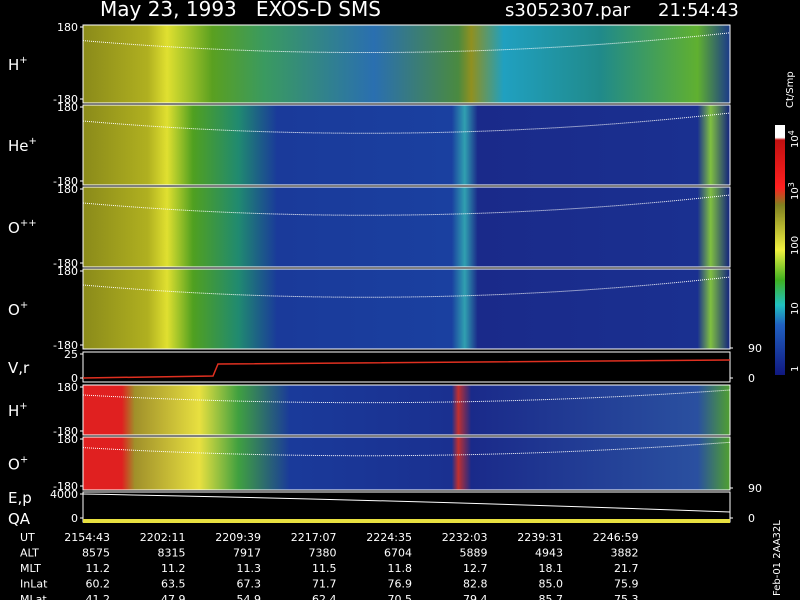 The width and height of the screenshot is (800, 600). I want to click on file-name: s3052307.par, so click(568, 10).